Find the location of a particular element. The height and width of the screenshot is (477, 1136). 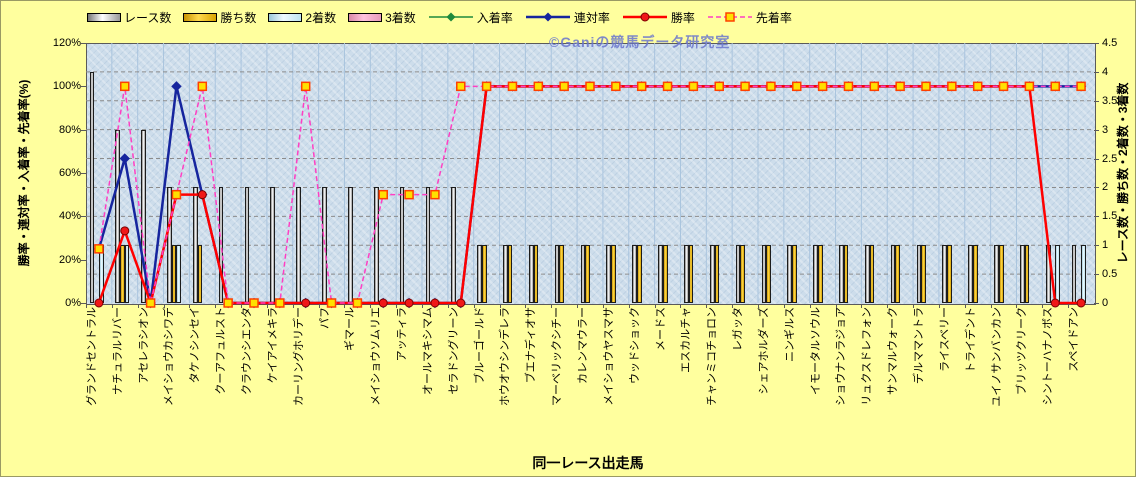

x-label: リュクスドレフォン is located at coordinates (867, 356).